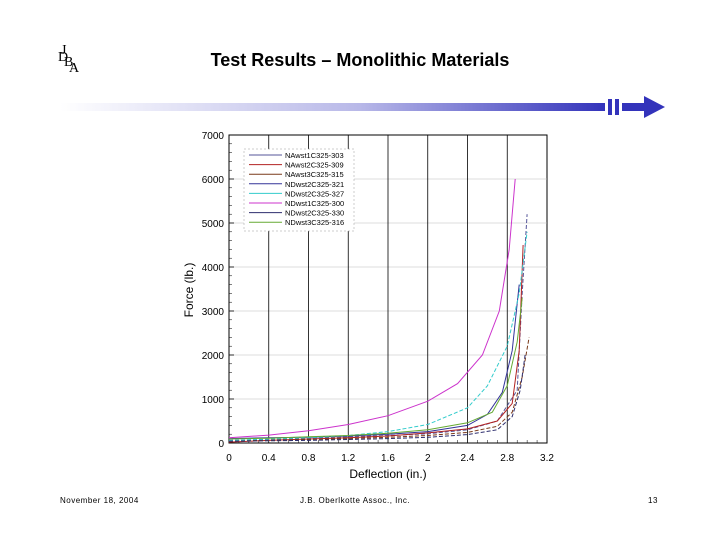  What do you see at coordinates (213, 356) in the screenshot?
I see `y-tick-label: 2000` at bounding box center [213, 356].